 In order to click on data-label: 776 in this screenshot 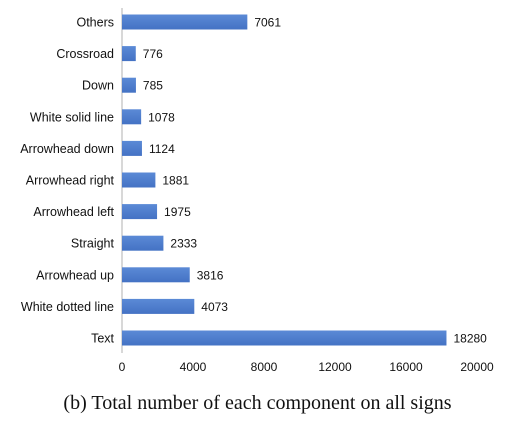, I will do `click(153, 54)`.